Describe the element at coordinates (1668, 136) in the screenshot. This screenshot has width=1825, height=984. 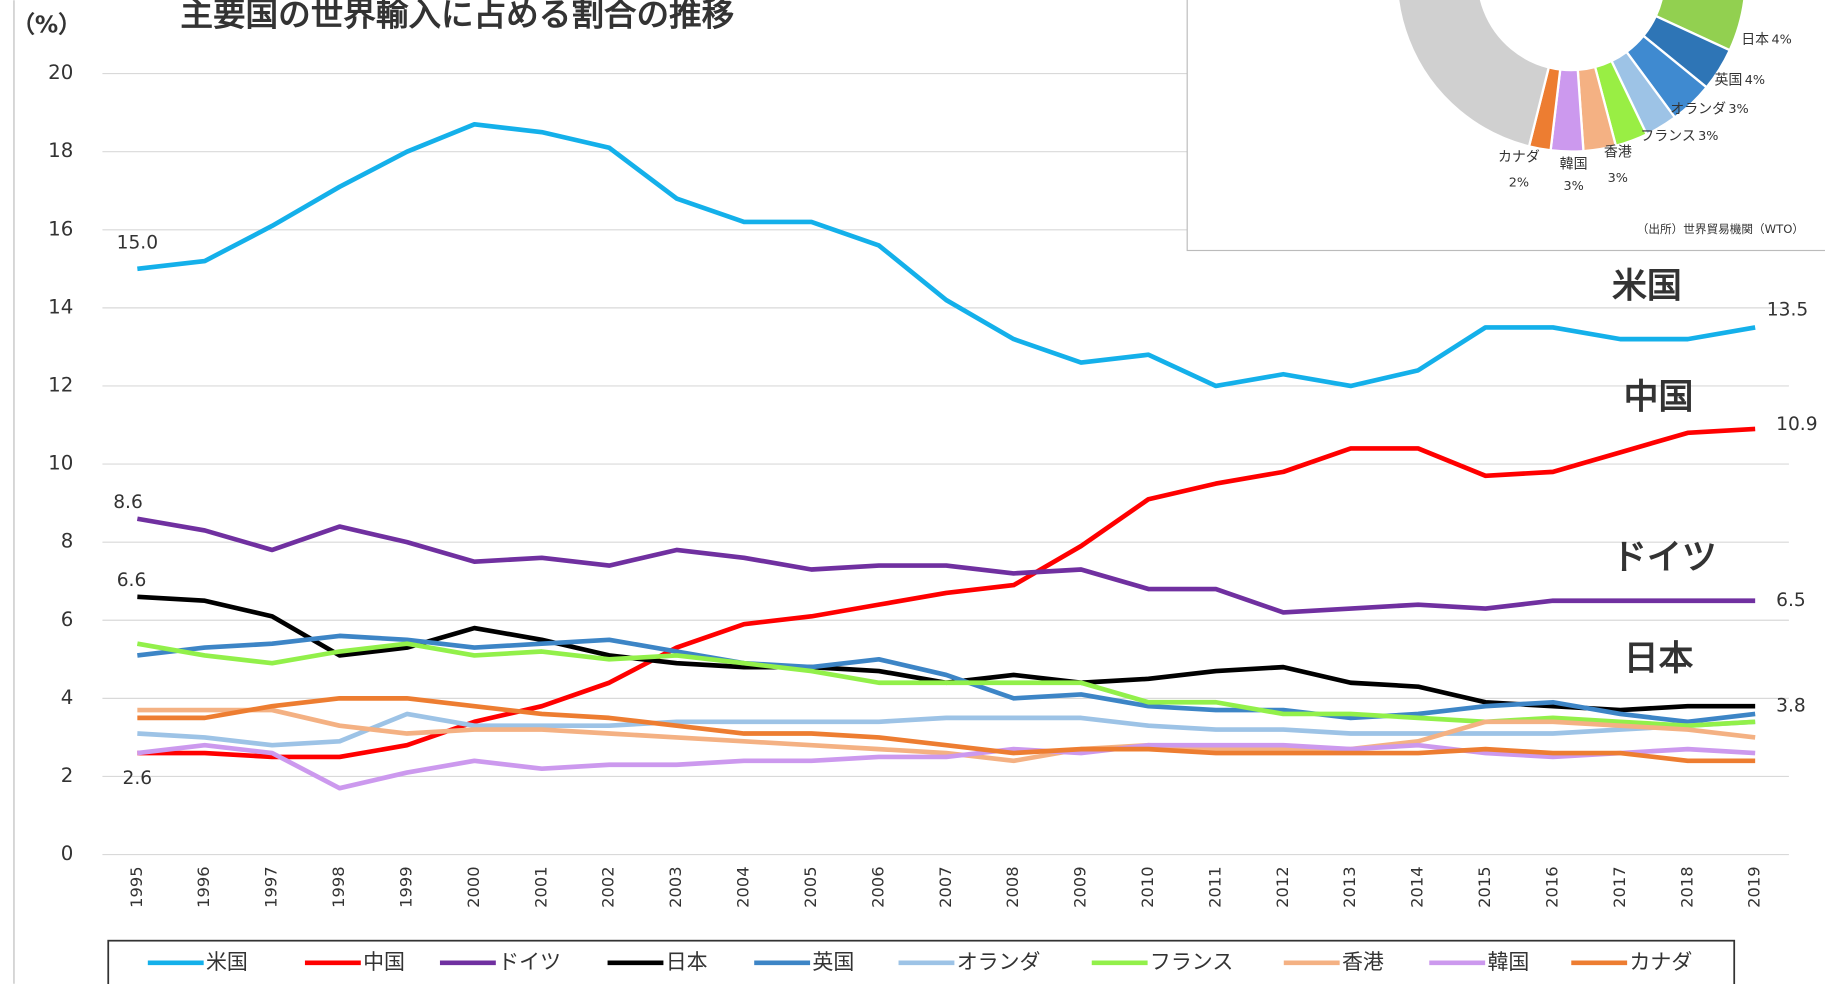
I see `pie-category-label: フランス` at that location.